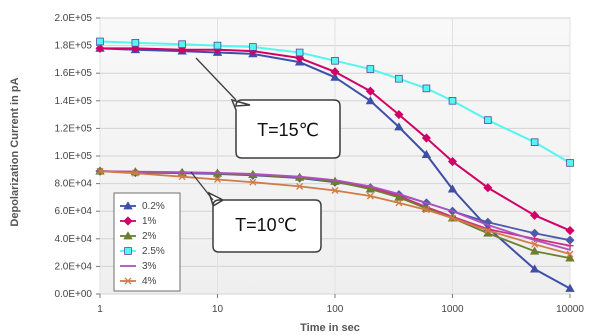 Image resolution: width=593 pixels, height=335 pixels. I want to click on y-tick-label: 1.4E+05, so click(73, 101).